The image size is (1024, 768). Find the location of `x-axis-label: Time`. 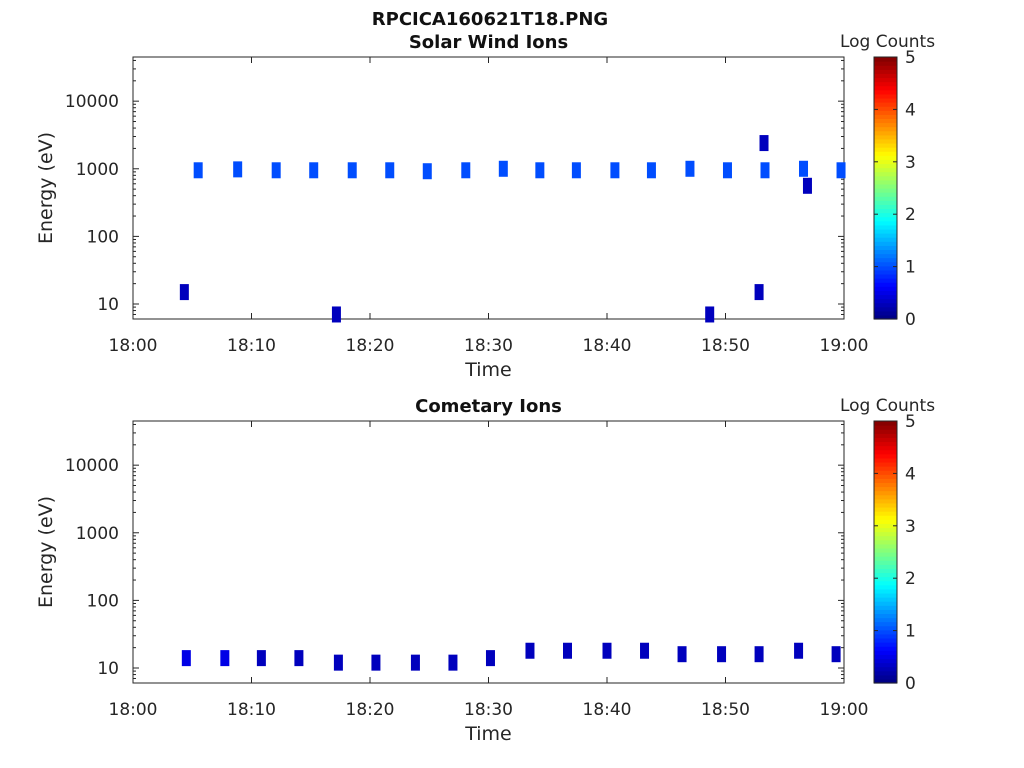

x-axis-label: Time is located at coordinates (488, 370).